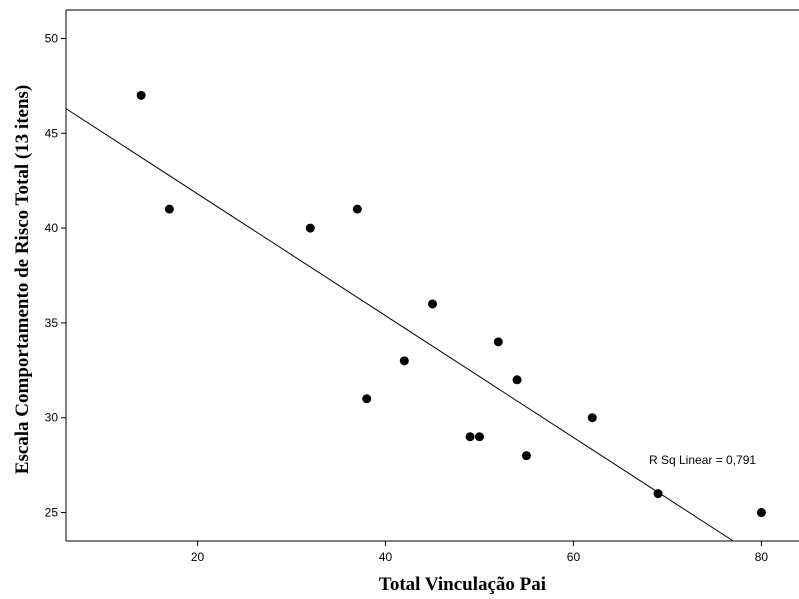 The image size is (799, 599). What do you see at coordinates (52, 228) in the screenshot?
I see `y-tick-label: 40` at bounding box center [52, 228].